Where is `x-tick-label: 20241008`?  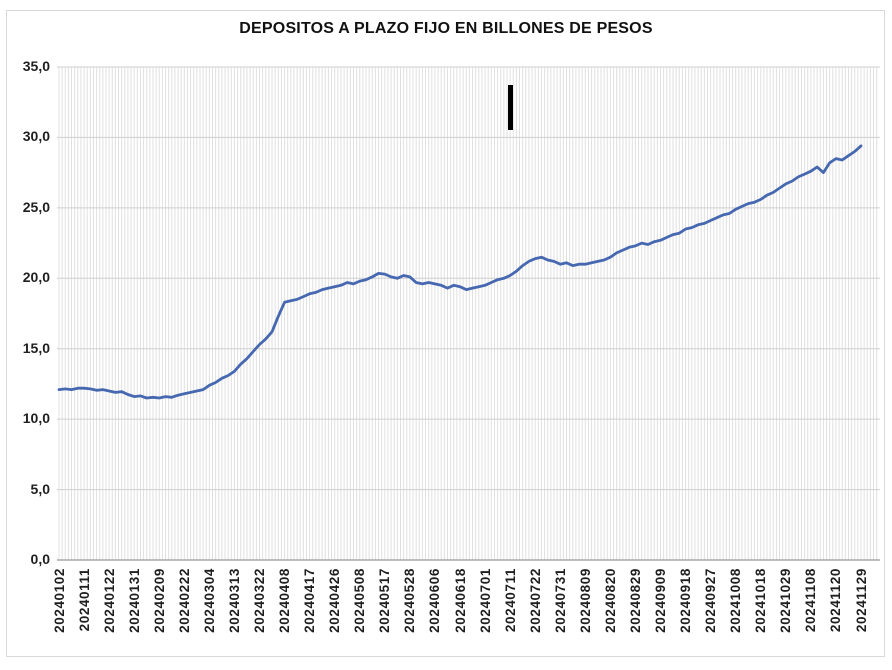
x-tick-label: 20241008 is located at coordinates (736, 600).